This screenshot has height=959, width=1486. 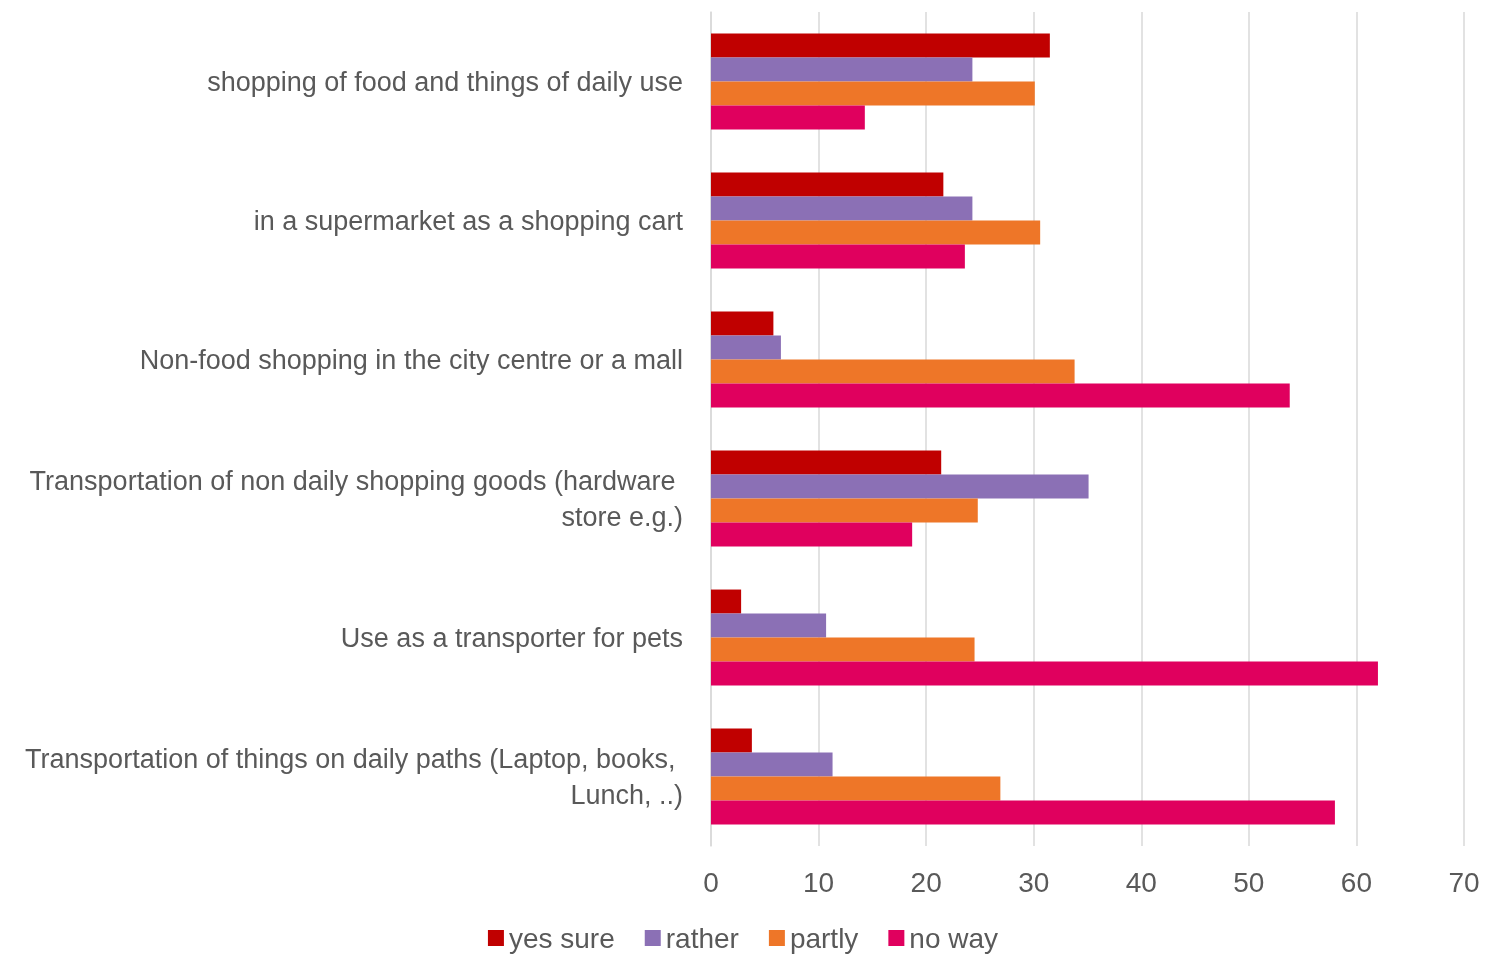 I want to click on x-tick-label: 50, so click(x=1249, y=882).